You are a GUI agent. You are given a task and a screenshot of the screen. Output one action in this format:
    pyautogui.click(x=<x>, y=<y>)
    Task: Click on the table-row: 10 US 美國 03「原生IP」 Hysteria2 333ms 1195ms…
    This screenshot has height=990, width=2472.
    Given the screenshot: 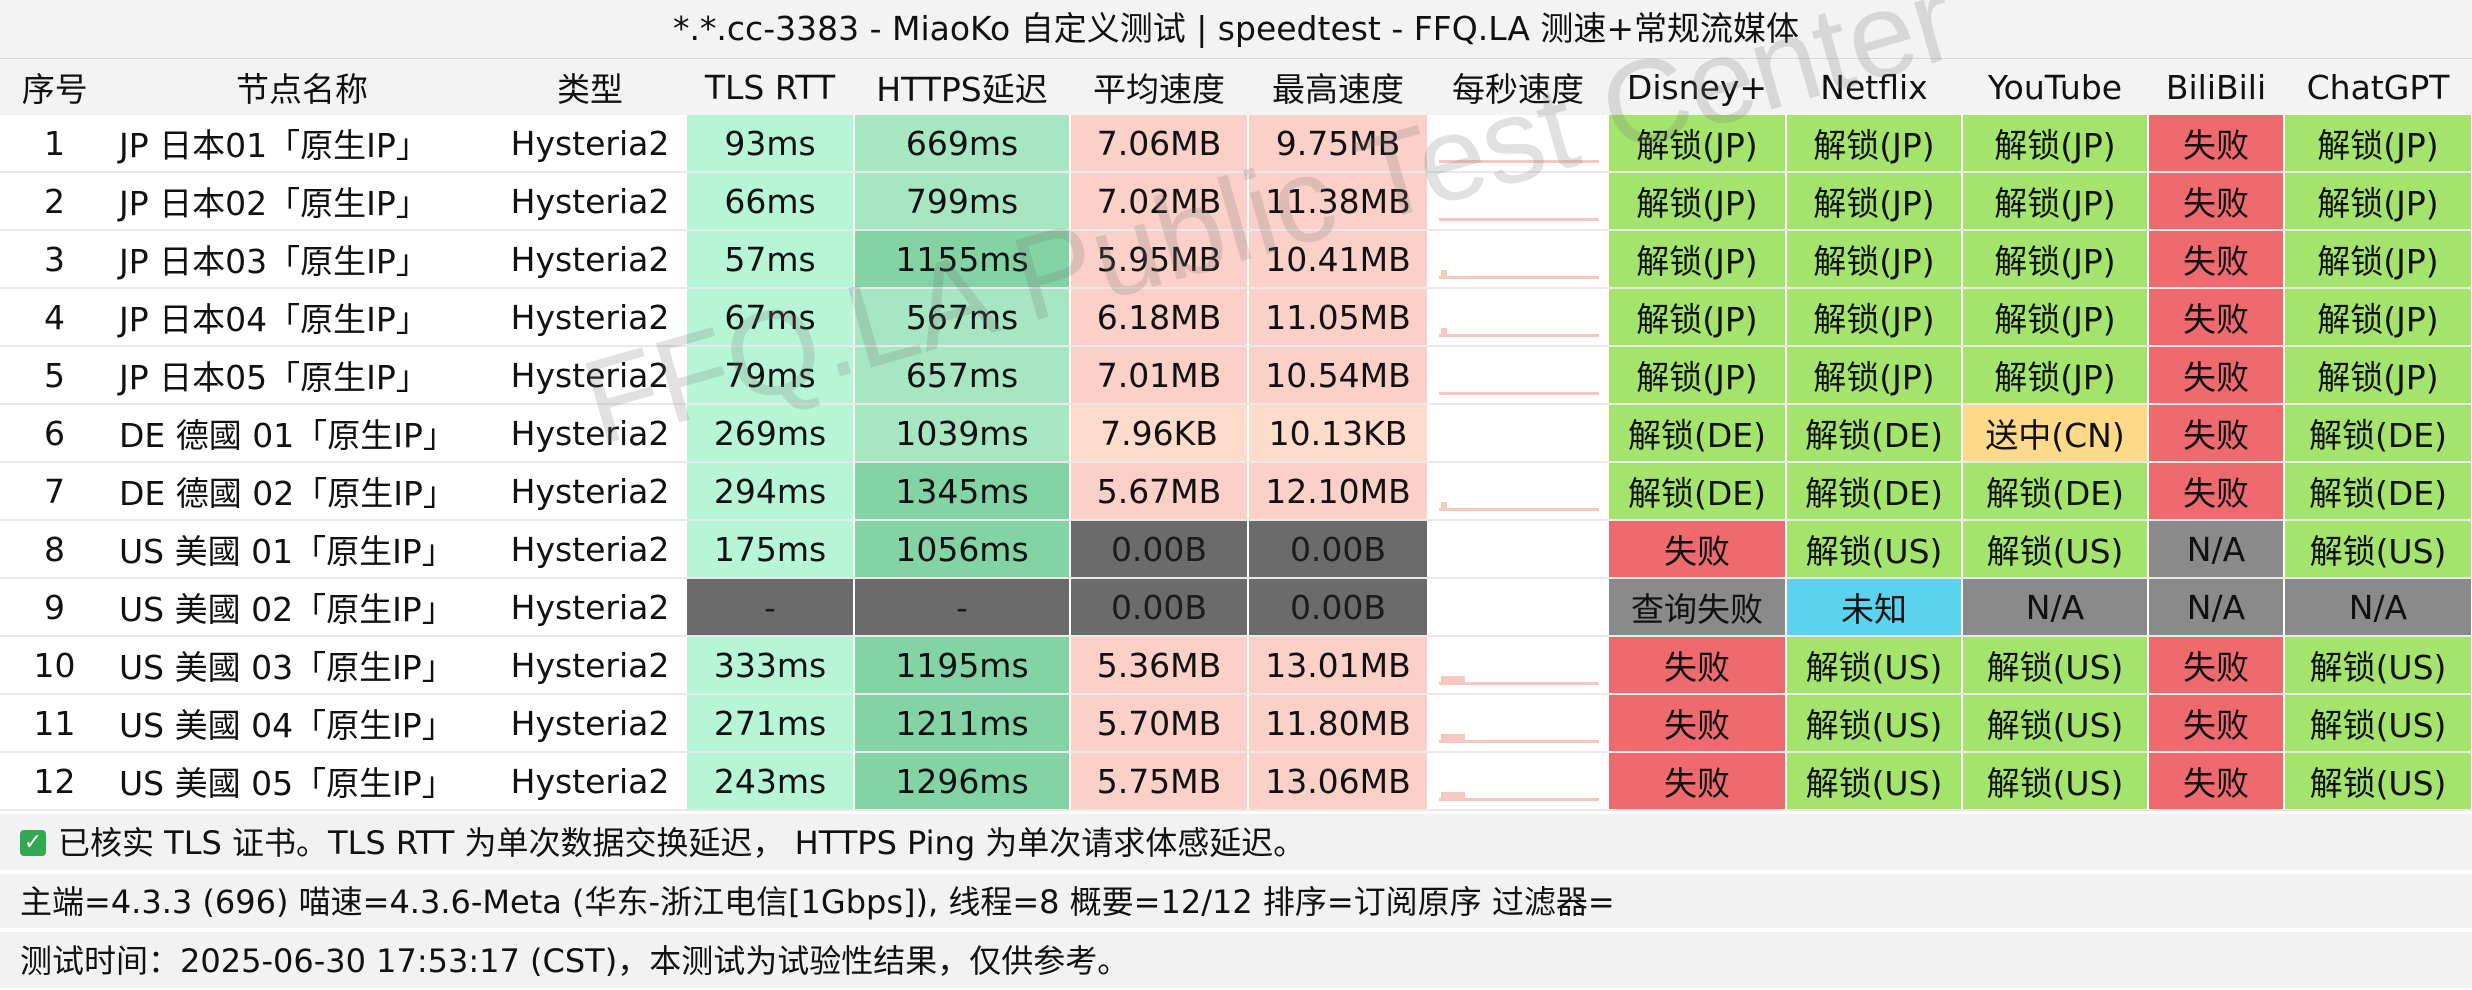 What is the action you would take?
    pyautogui.click(x=1236, y=665)
    